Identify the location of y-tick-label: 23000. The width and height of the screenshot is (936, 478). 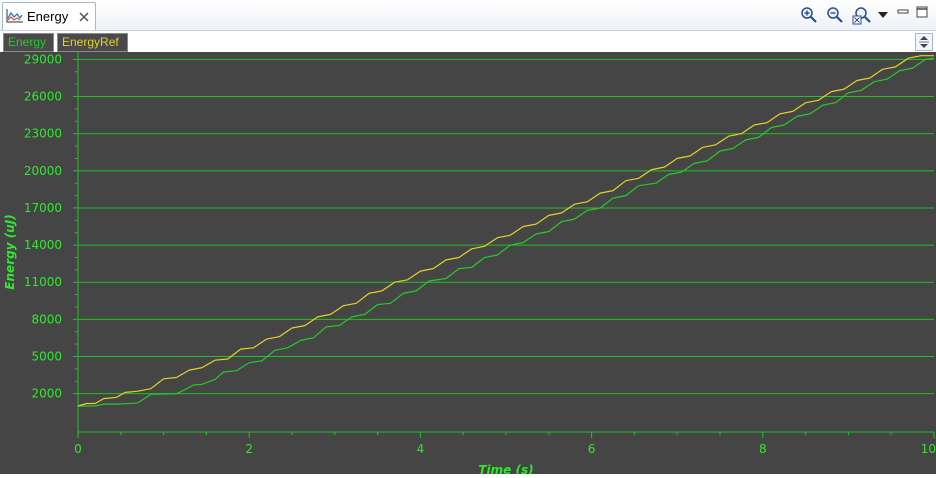
(43, 134).